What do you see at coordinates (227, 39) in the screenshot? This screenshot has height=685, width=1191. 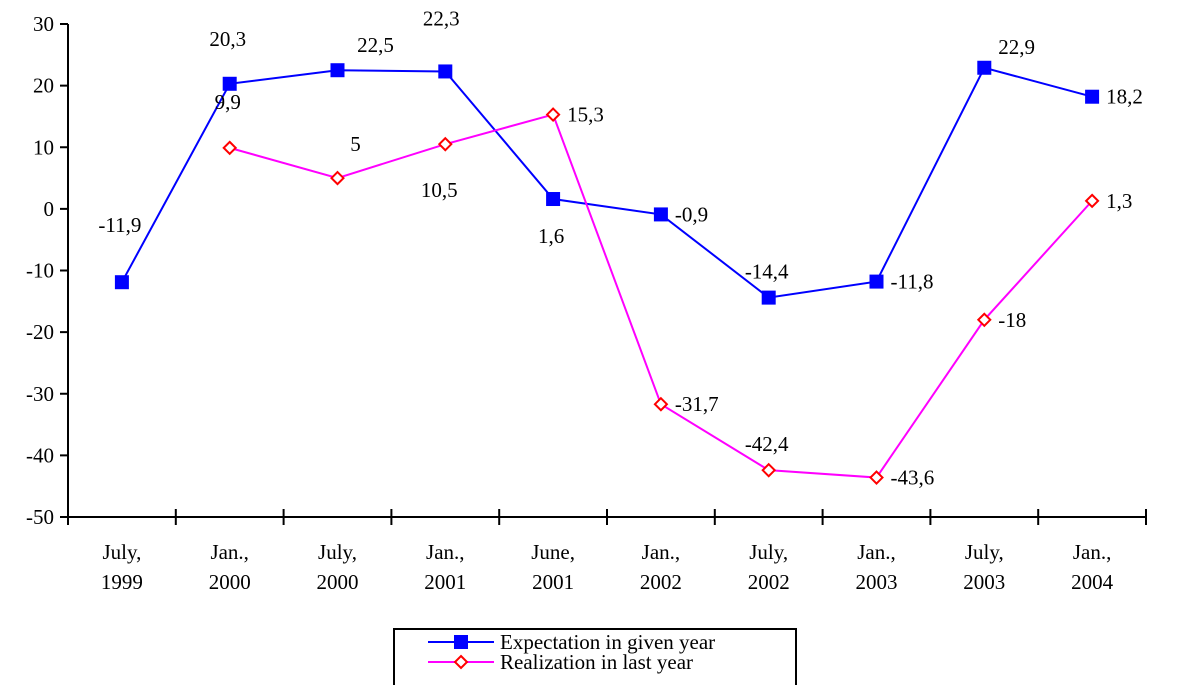 I see `data-label-expectation: 20,3` at bounding box center [227, 39].